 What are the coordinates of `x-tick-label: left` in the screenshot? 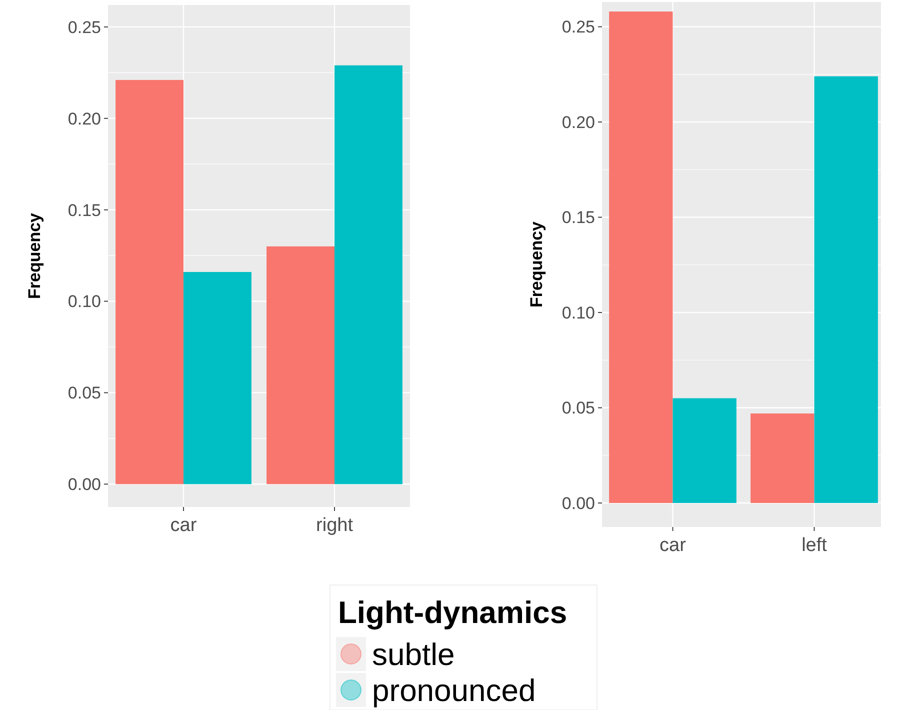 It's located at (815, 545).